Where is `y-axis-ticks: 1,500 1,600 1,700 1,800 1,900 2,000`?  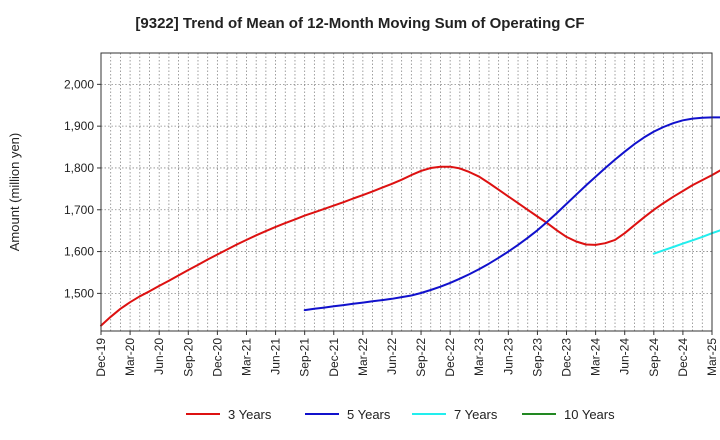 y-axis-ticks: 1,500 1,600 1,700 1,800 1,900 2,000 is located at coordinates (82, 188).